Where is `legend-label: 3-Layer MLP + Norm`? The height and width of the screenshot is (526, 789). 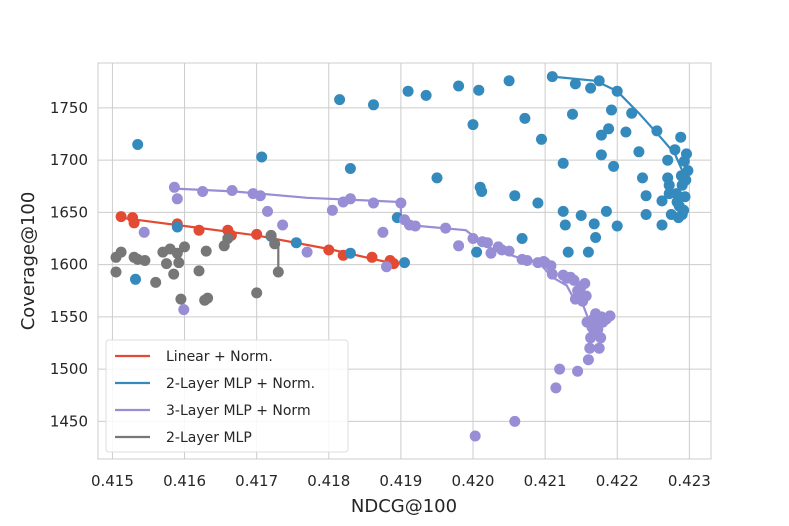 legend-label: 3-Layer MLP + Norm is located at coordinates (238, 411).